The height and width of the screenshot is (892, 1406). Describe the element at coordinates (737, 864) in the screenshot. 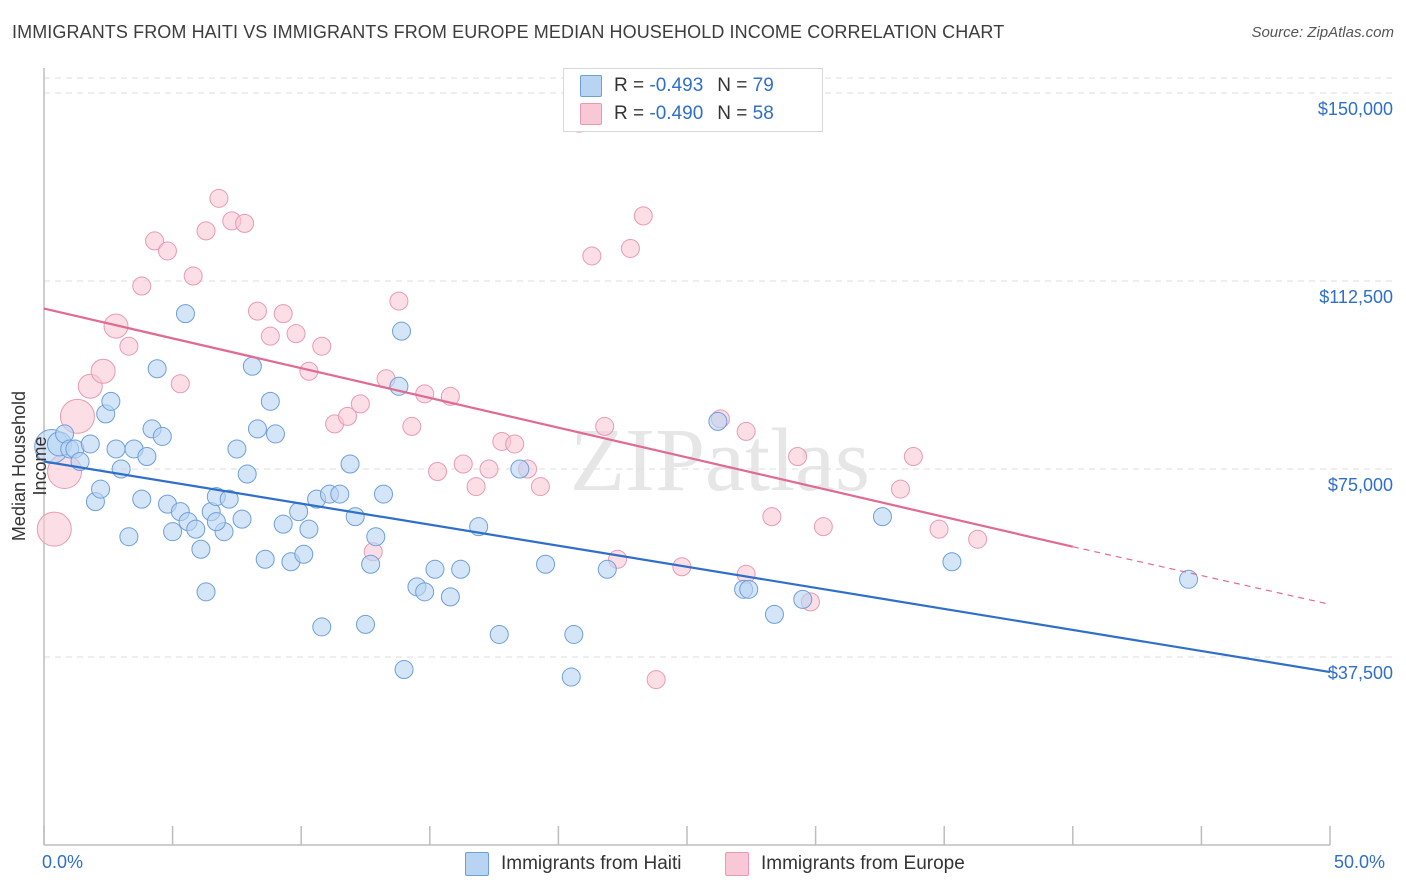

I see `europe-legend-swatch` at that location.